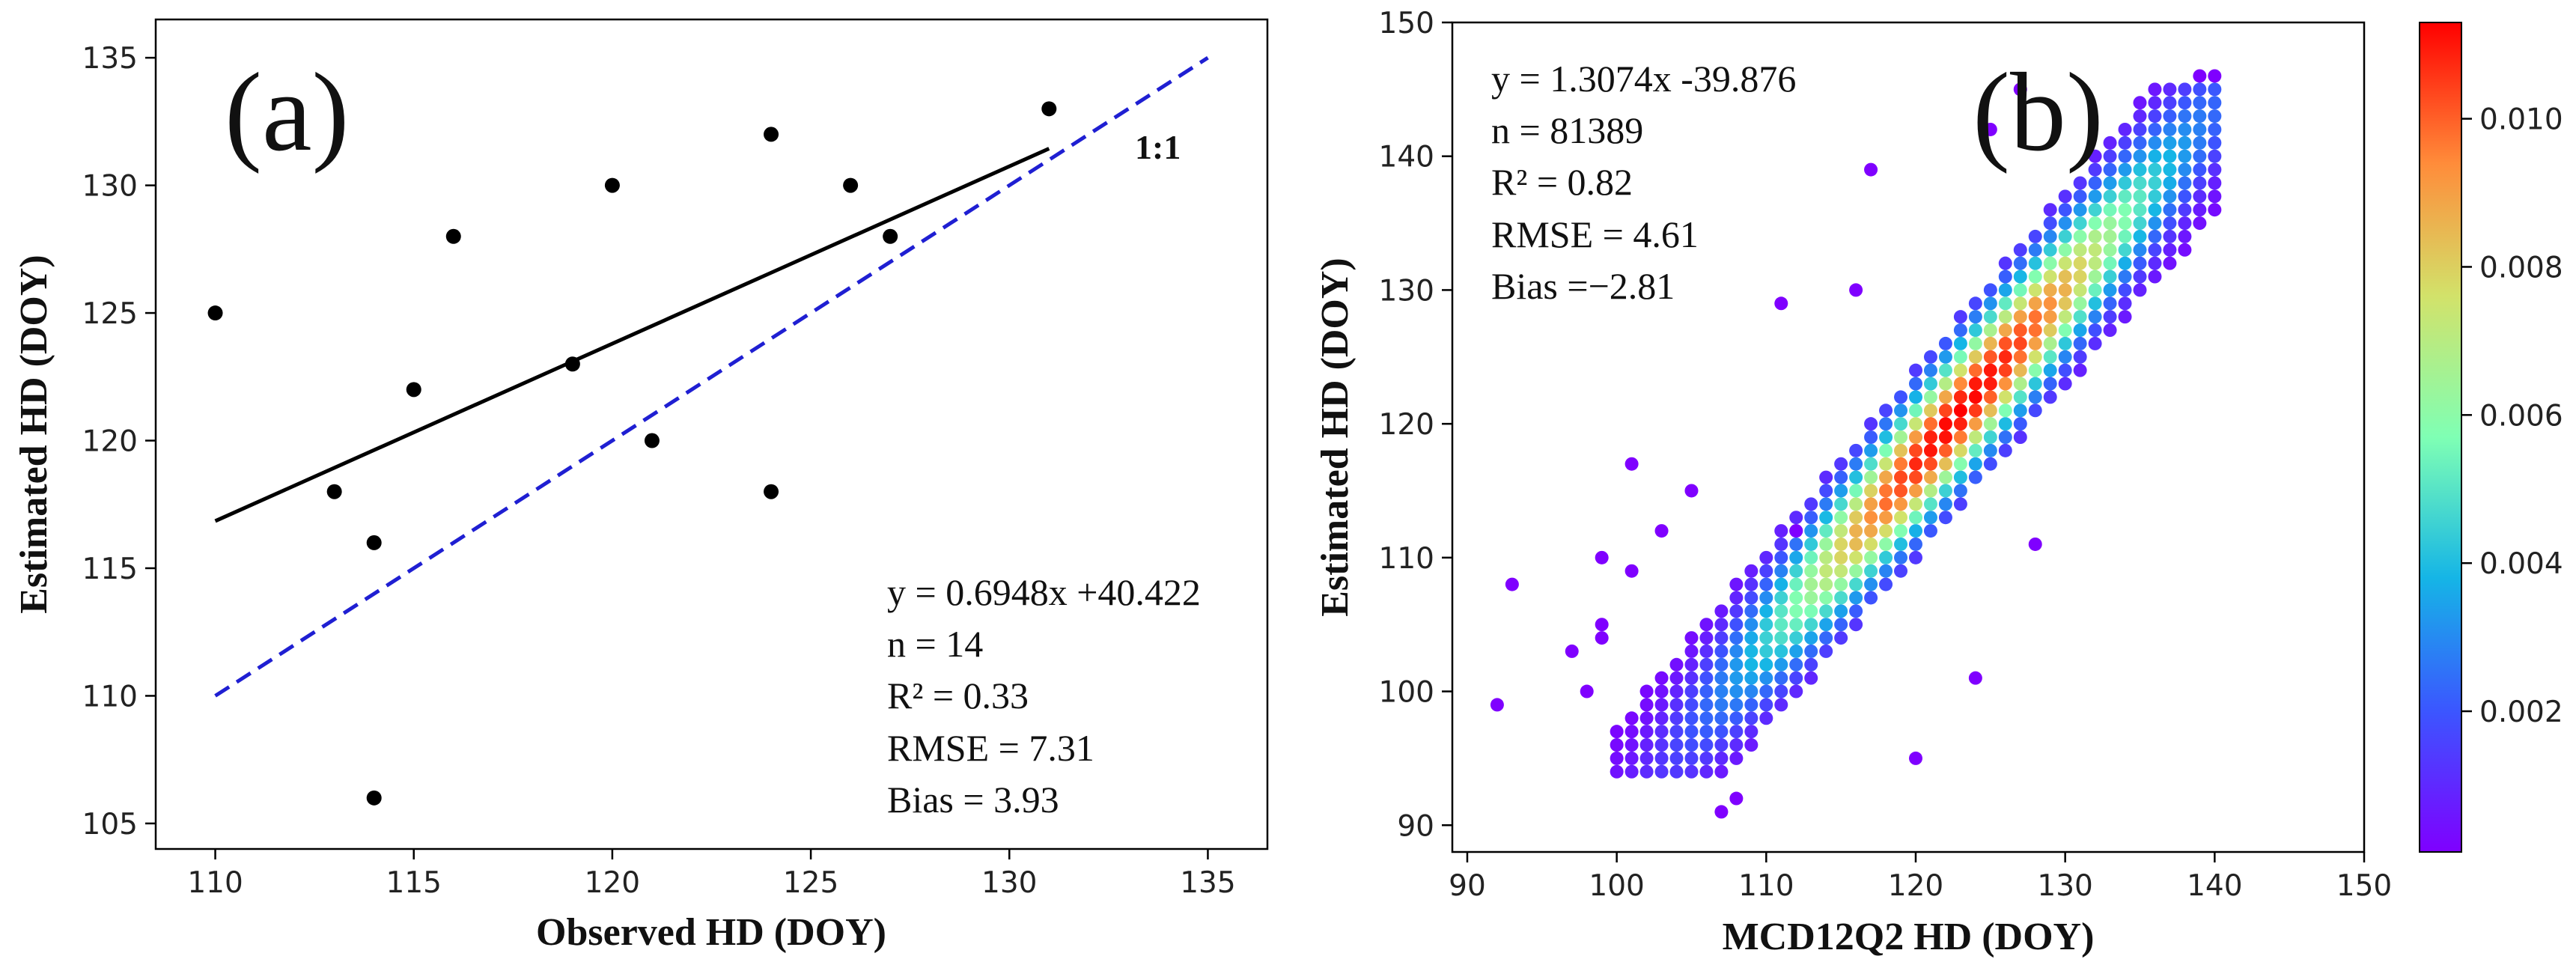 The height and width of the screenshot is (971, 2576). I want to click on panel-a-x-tick-label: 120, so click(612, 883).